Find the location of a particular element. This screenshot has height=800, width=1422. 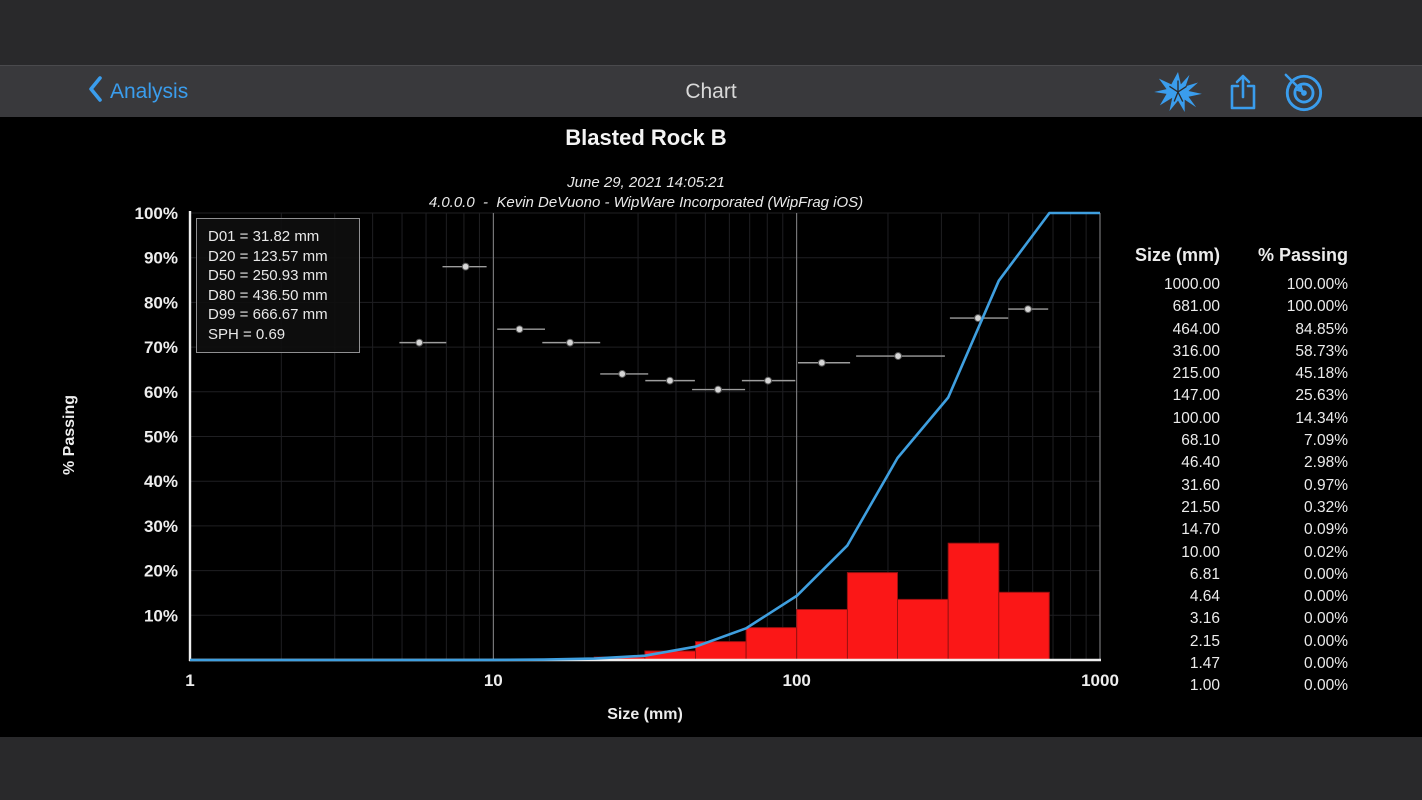

chart-date: June 29, 2021 14:05:21 is located at coordinates (646, 182).